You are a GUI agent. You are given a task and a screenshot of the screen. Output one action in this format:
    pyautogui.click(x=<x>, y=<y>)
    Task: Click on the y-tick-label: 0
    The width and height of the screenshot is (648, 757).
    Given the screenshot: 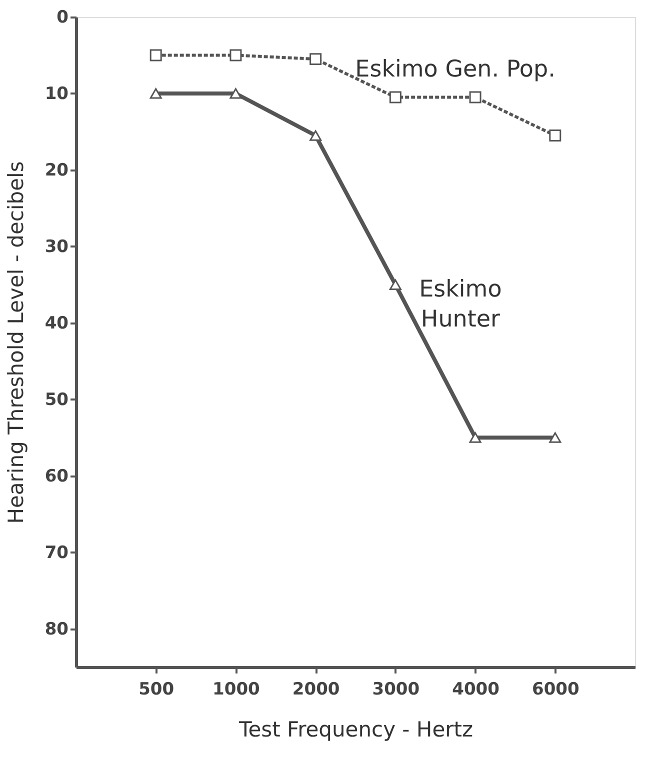 What is the action you would take?
    pyautogui.click(x=62, y=18)
    